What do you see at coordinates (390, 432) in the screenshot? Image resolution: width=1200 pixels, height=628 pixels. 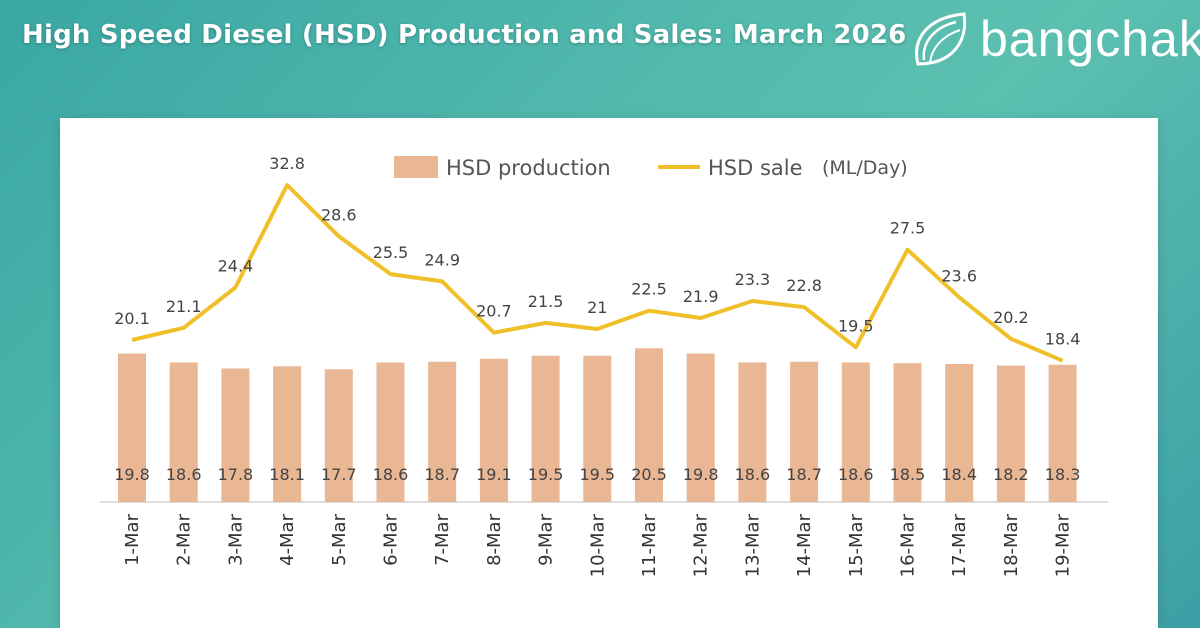 I see `bar-production-6-Mar` at bounding box center [390, 432].